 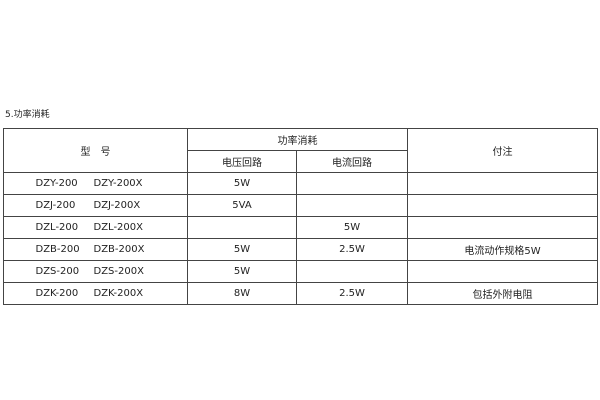 I want to click on voltage-cell: 5VA, so click(x=242, y=205).